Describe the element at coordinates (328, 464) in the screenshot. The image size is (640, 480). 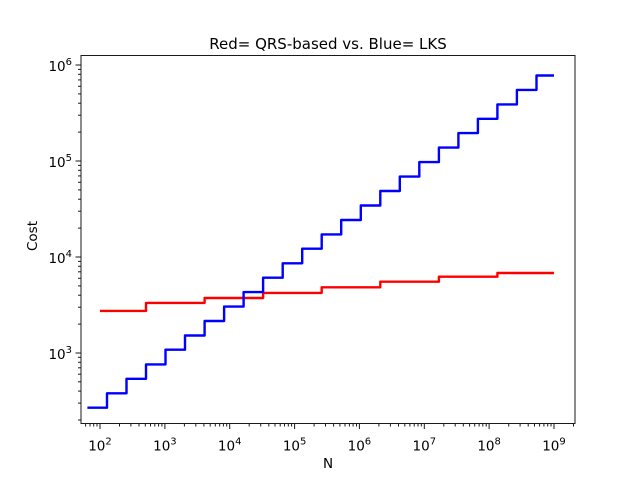
I see `x-axis-label: N` at that location.